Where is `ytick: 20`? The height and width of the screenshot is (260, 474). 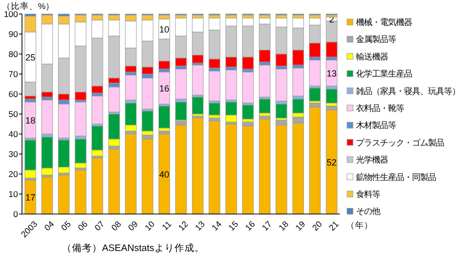 ytick: 20 is located at coordinates (13, 174).